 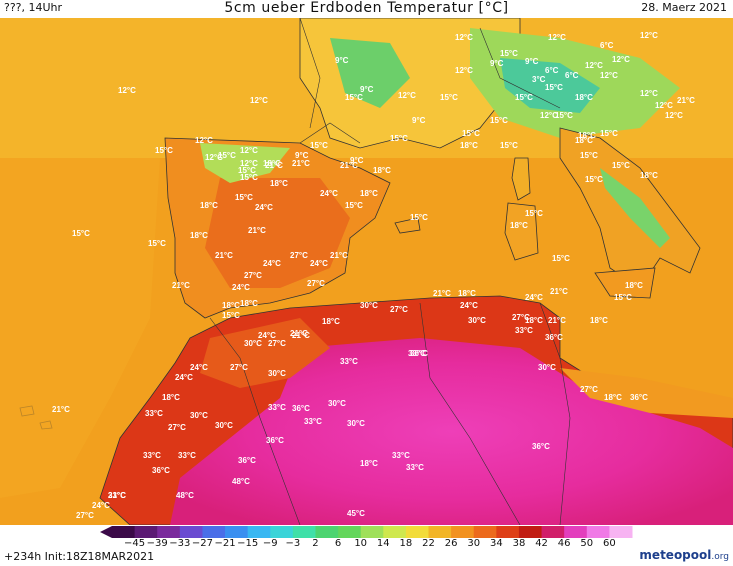 What do you see at coordinates (157, 543) in the screenshot?
I see `colorbar-tick-label: −39` at bounding box center [157, 543].